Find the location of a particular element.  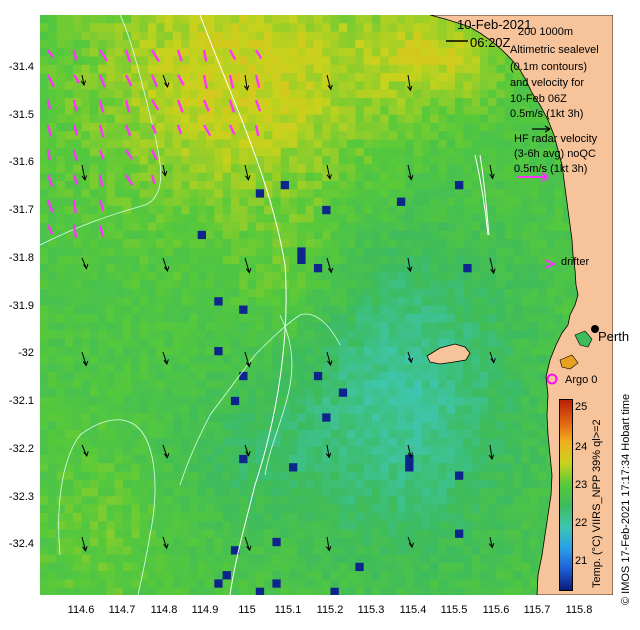

hf-velocity-arrow is located at coordinates (50, 206).